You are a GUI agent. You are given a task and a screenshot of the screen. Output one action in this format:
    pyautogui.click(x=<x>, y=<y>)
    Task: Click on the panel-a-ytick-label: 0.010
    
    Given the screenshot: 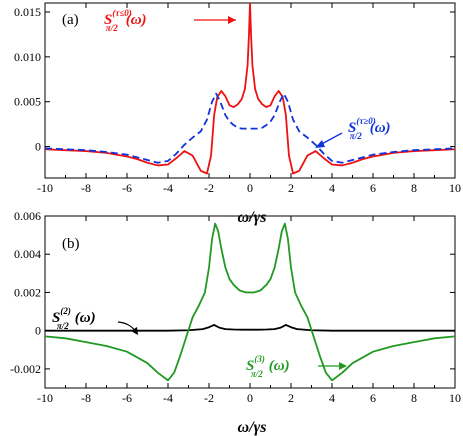 What is the action you would take?
    pyautogui.click(x=27, y=57)
    